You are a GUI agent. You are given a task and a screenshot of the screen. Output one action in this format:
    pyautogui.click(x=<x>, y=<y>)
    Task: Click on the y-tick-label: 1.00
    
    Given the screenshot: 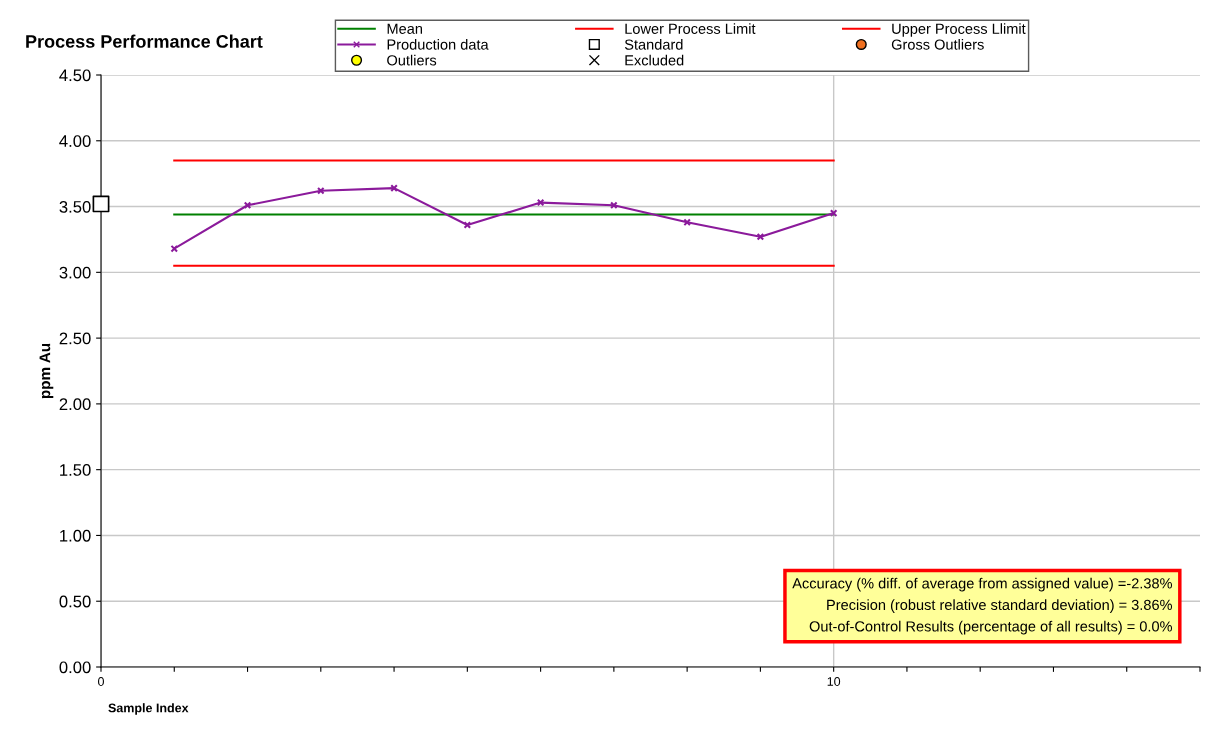 What is the action you would take?
    pyautogui.click(x=75, y=535)
    